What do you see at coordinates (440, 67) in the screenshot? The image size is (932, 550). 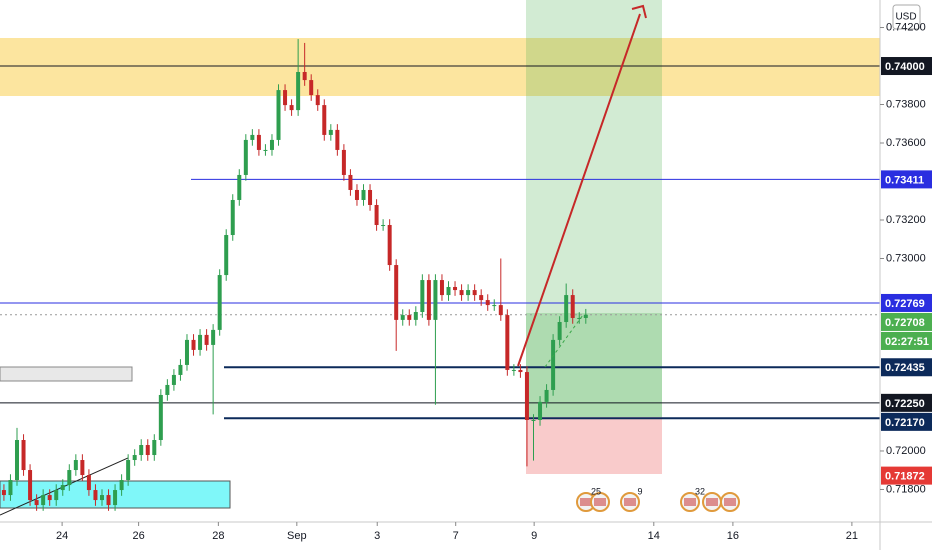 I see `supply-zone` at bounding box center [440, 67].